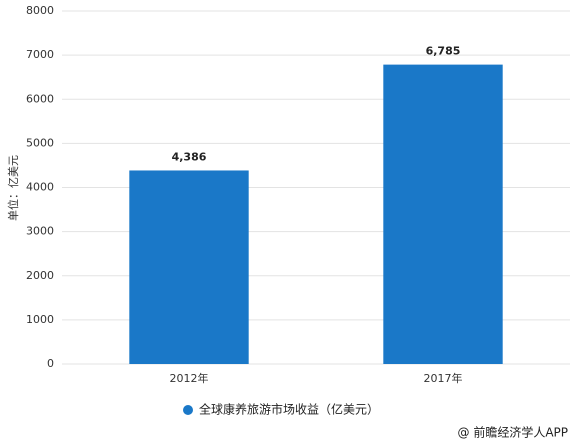 The width and height of the screenshot is (575, 447). I want to click on data-label: 4,386, so click(189, 156).